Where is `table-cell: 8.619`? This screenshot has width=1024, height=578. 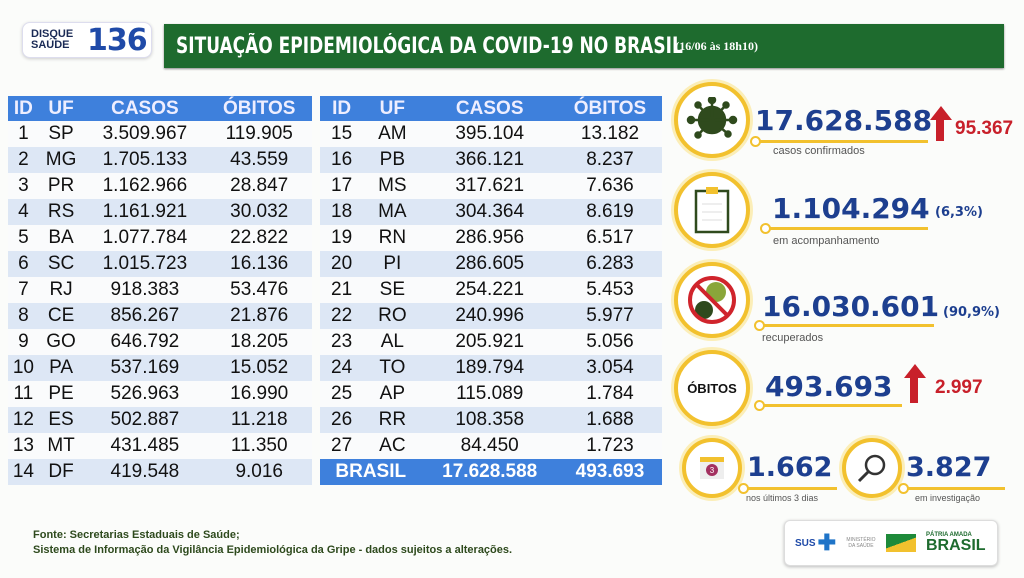 table-cell: 8.619 is located at coordinates (609, 212).